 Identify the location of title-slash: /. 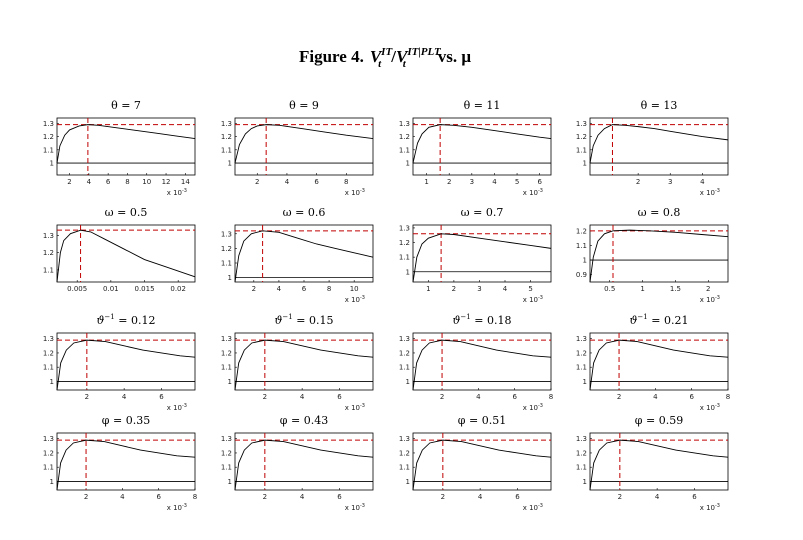
(393, 56).